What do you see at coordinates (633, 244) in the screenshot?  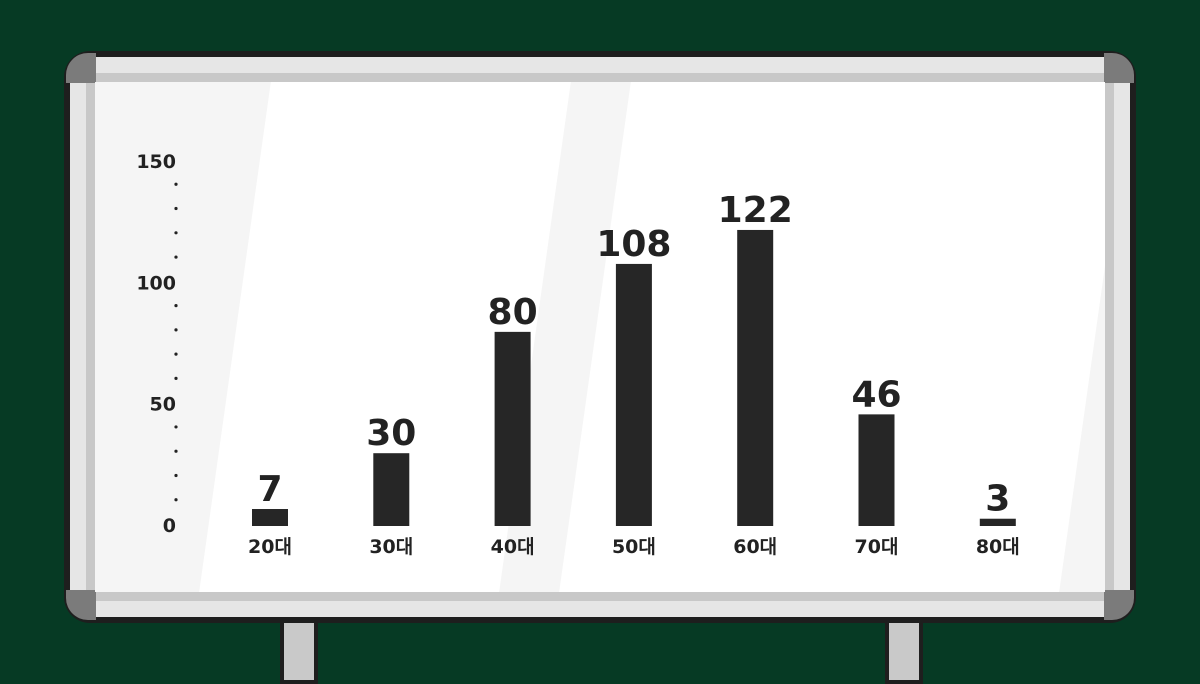 I see `data-label: 108` at bounding box center [633, 244].